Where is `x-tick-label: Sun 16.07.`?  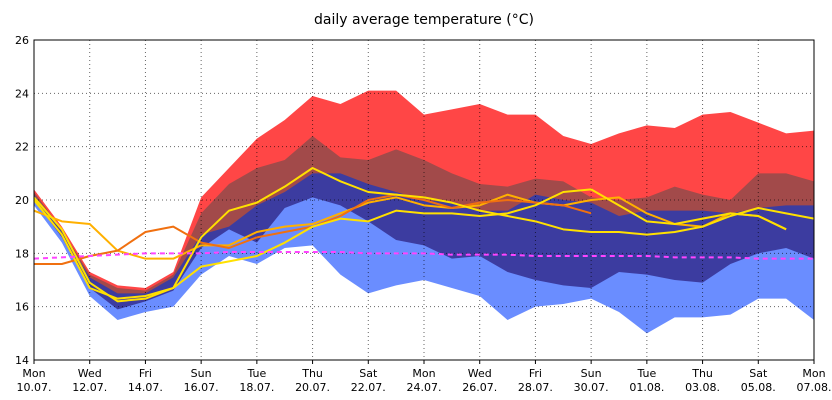
x-tick-label: Sun 16.07. is located at coordinates (201, 380).